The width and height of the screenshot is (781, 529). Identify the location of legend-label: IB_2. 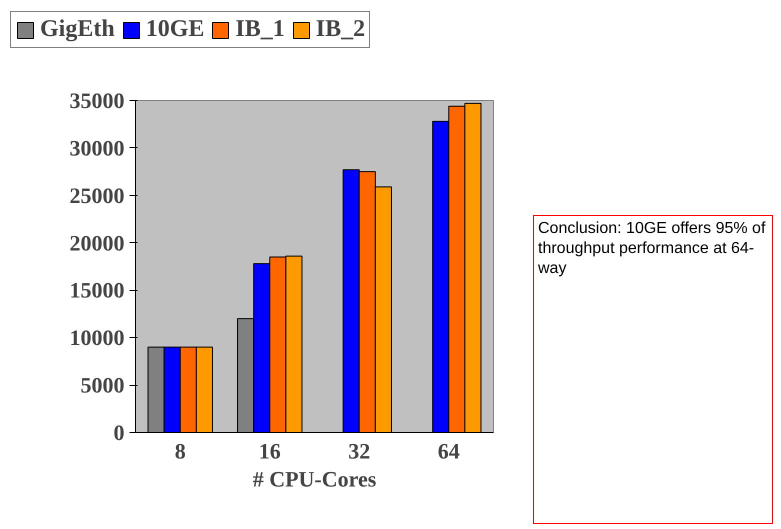
(341, 29).